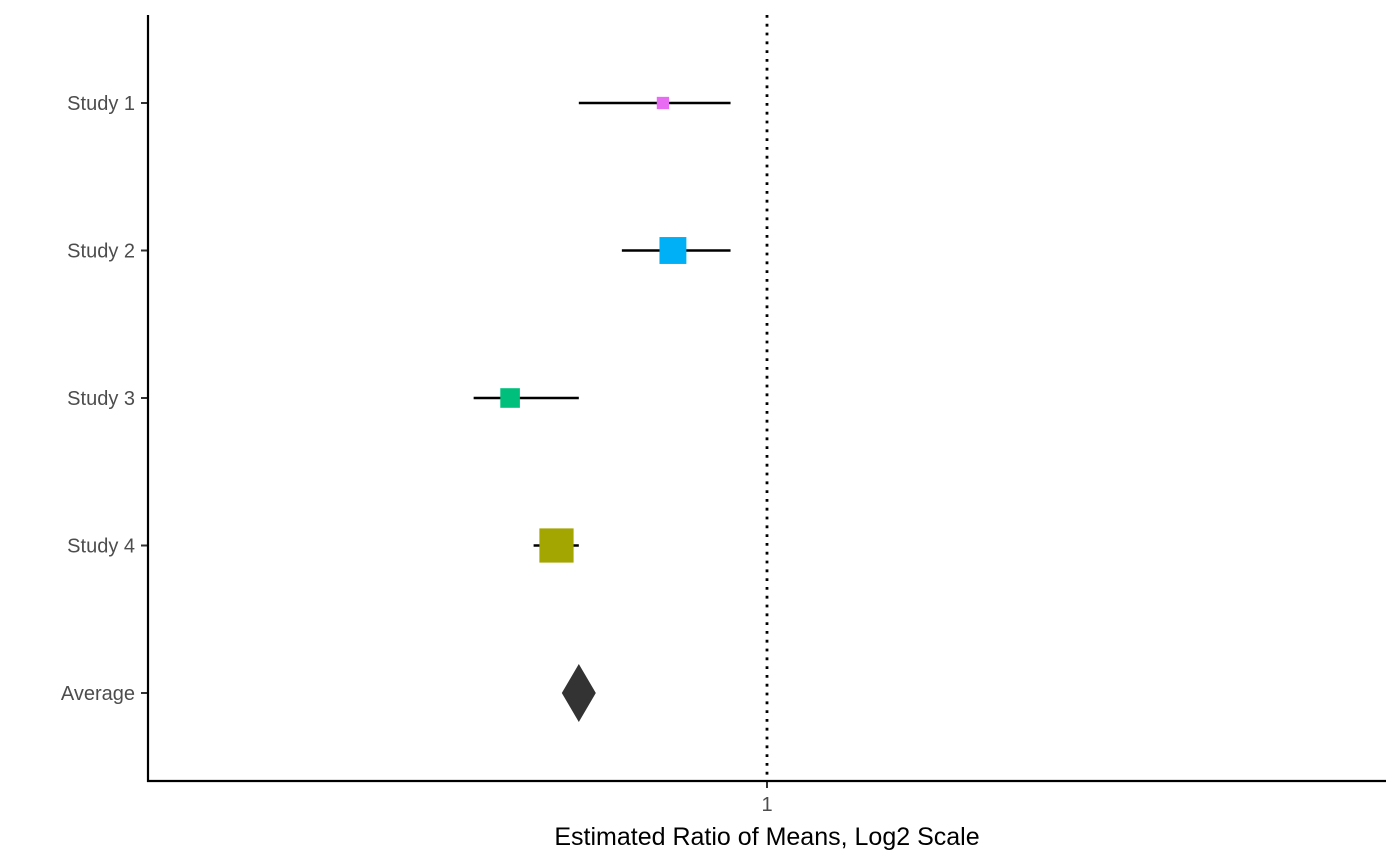 Image resolution: width=1400 pixels, height=866 pixels. I want to click on x-tick-label: 1, so click(766, 805).